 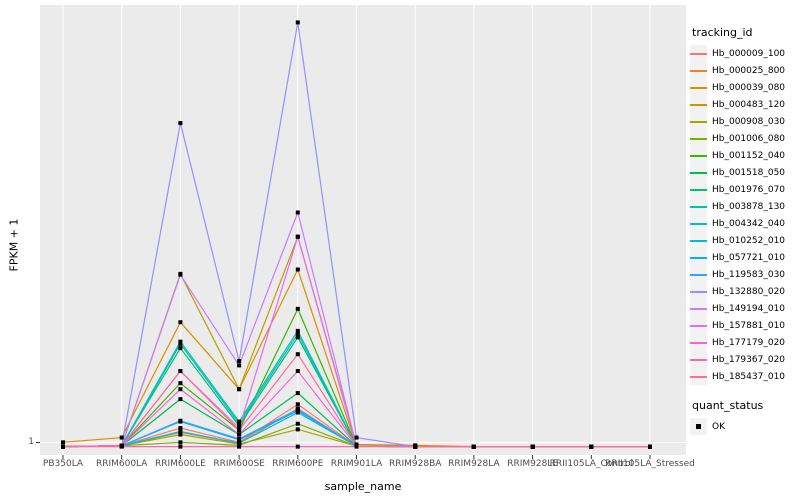 I want to click on legend-item-label: Hb_001518_050, so click(x=749, y=172).